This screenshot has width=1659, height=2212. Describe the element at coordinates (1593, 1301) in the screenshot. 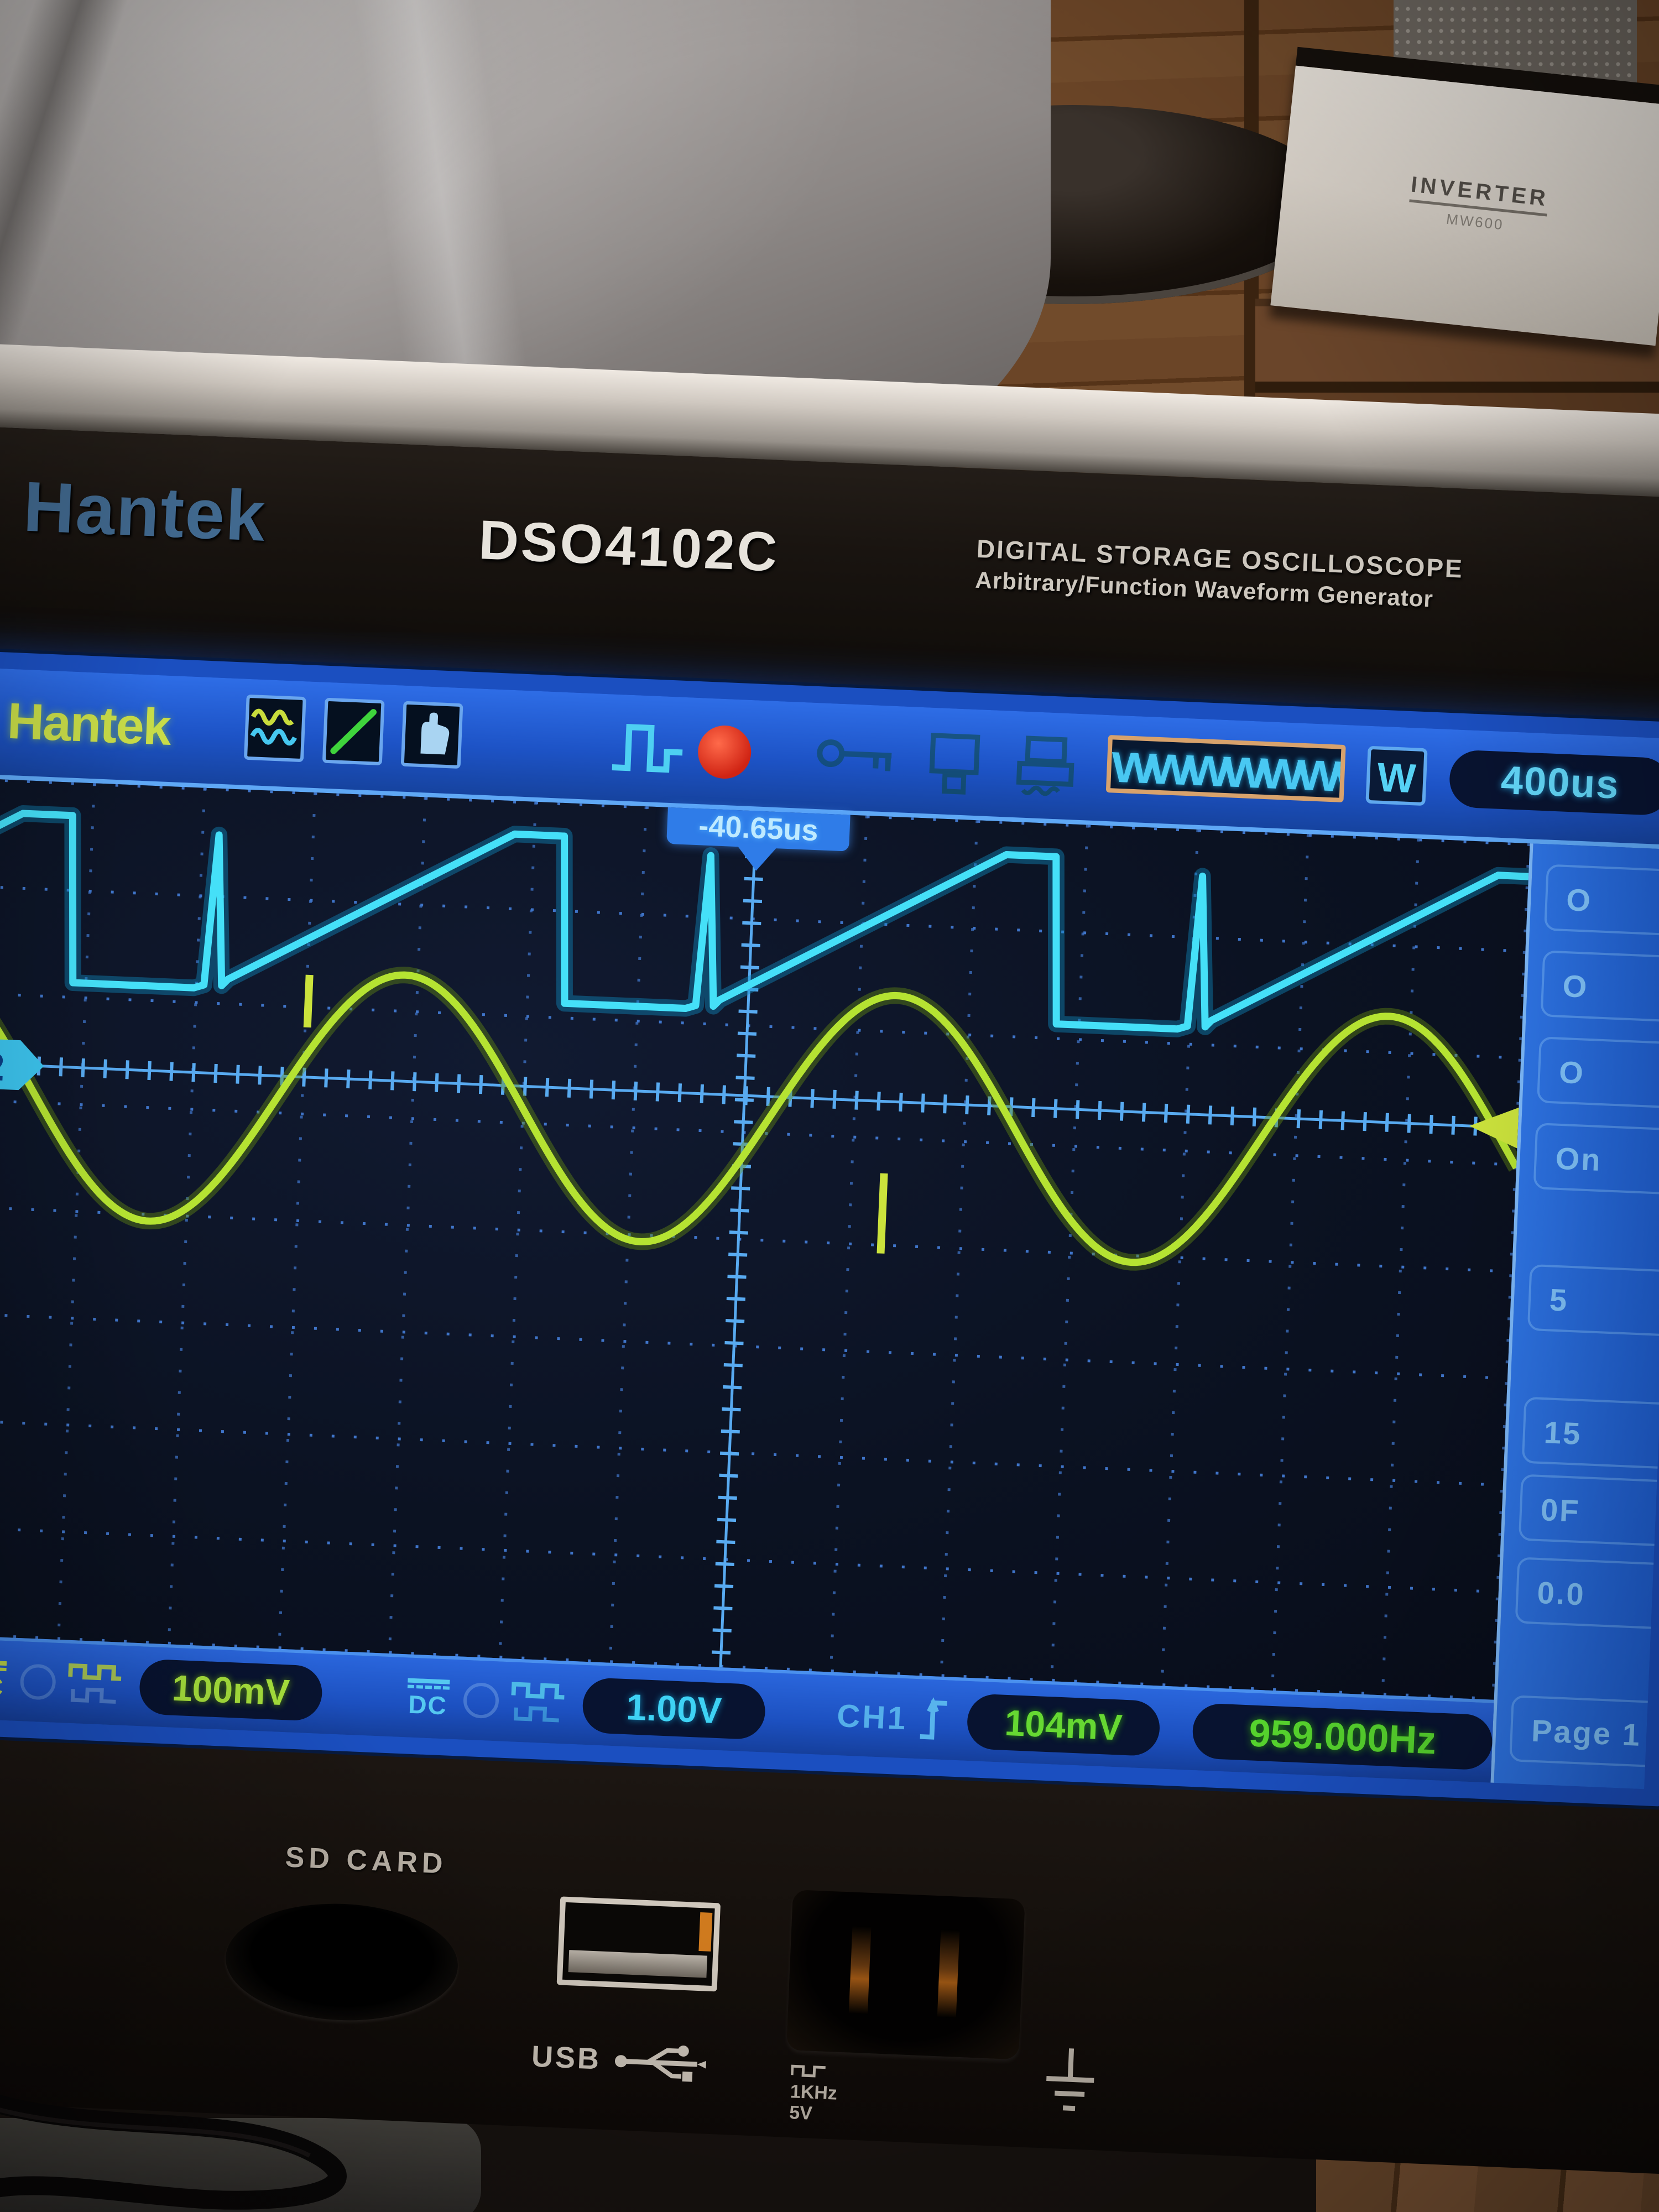

I see `menu-item: 5` at that location.